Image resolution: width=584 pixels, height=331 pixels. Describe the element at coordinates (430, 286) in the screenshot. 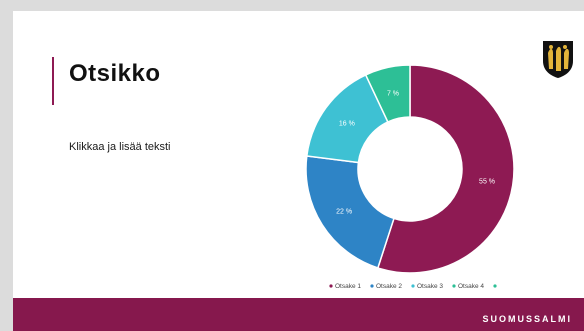

I see `legend-label-3: Otsake 3` at that location.